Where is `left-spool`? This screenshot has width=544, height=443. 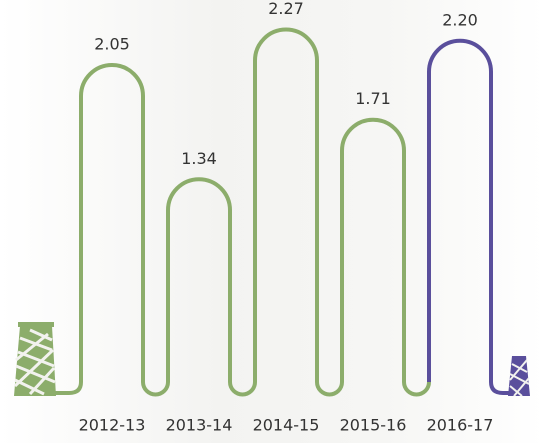
left-spool is located at coordinates (34, 359).